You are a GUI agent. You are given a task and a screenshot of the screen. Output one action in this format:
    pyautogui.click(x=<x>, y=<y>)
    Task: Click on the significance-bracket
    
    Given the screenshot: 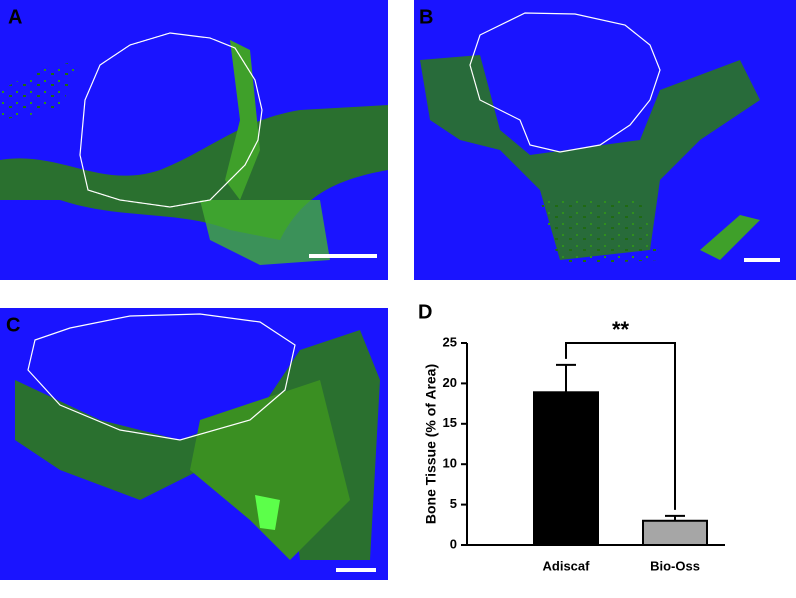 What is the action you would take?
    pyautogui.click(x=620, y=426)
    